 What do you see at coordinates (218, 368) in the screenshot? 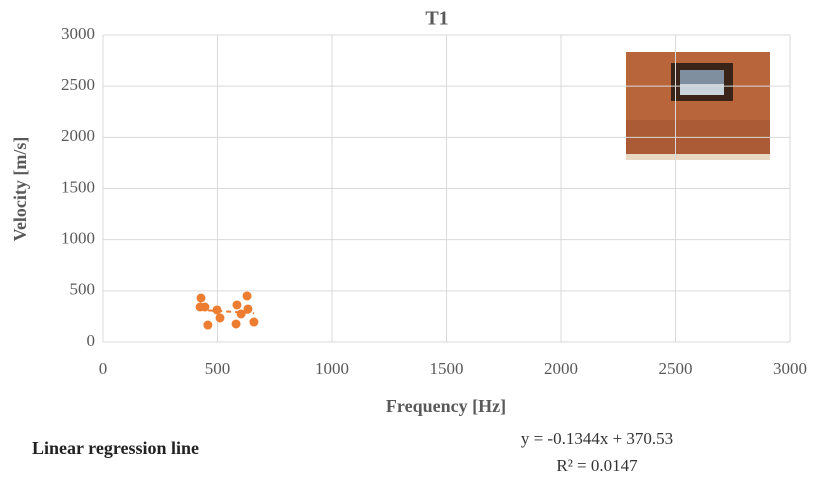
I see `x-tick-label: 500` at bounding box center [218, 368].